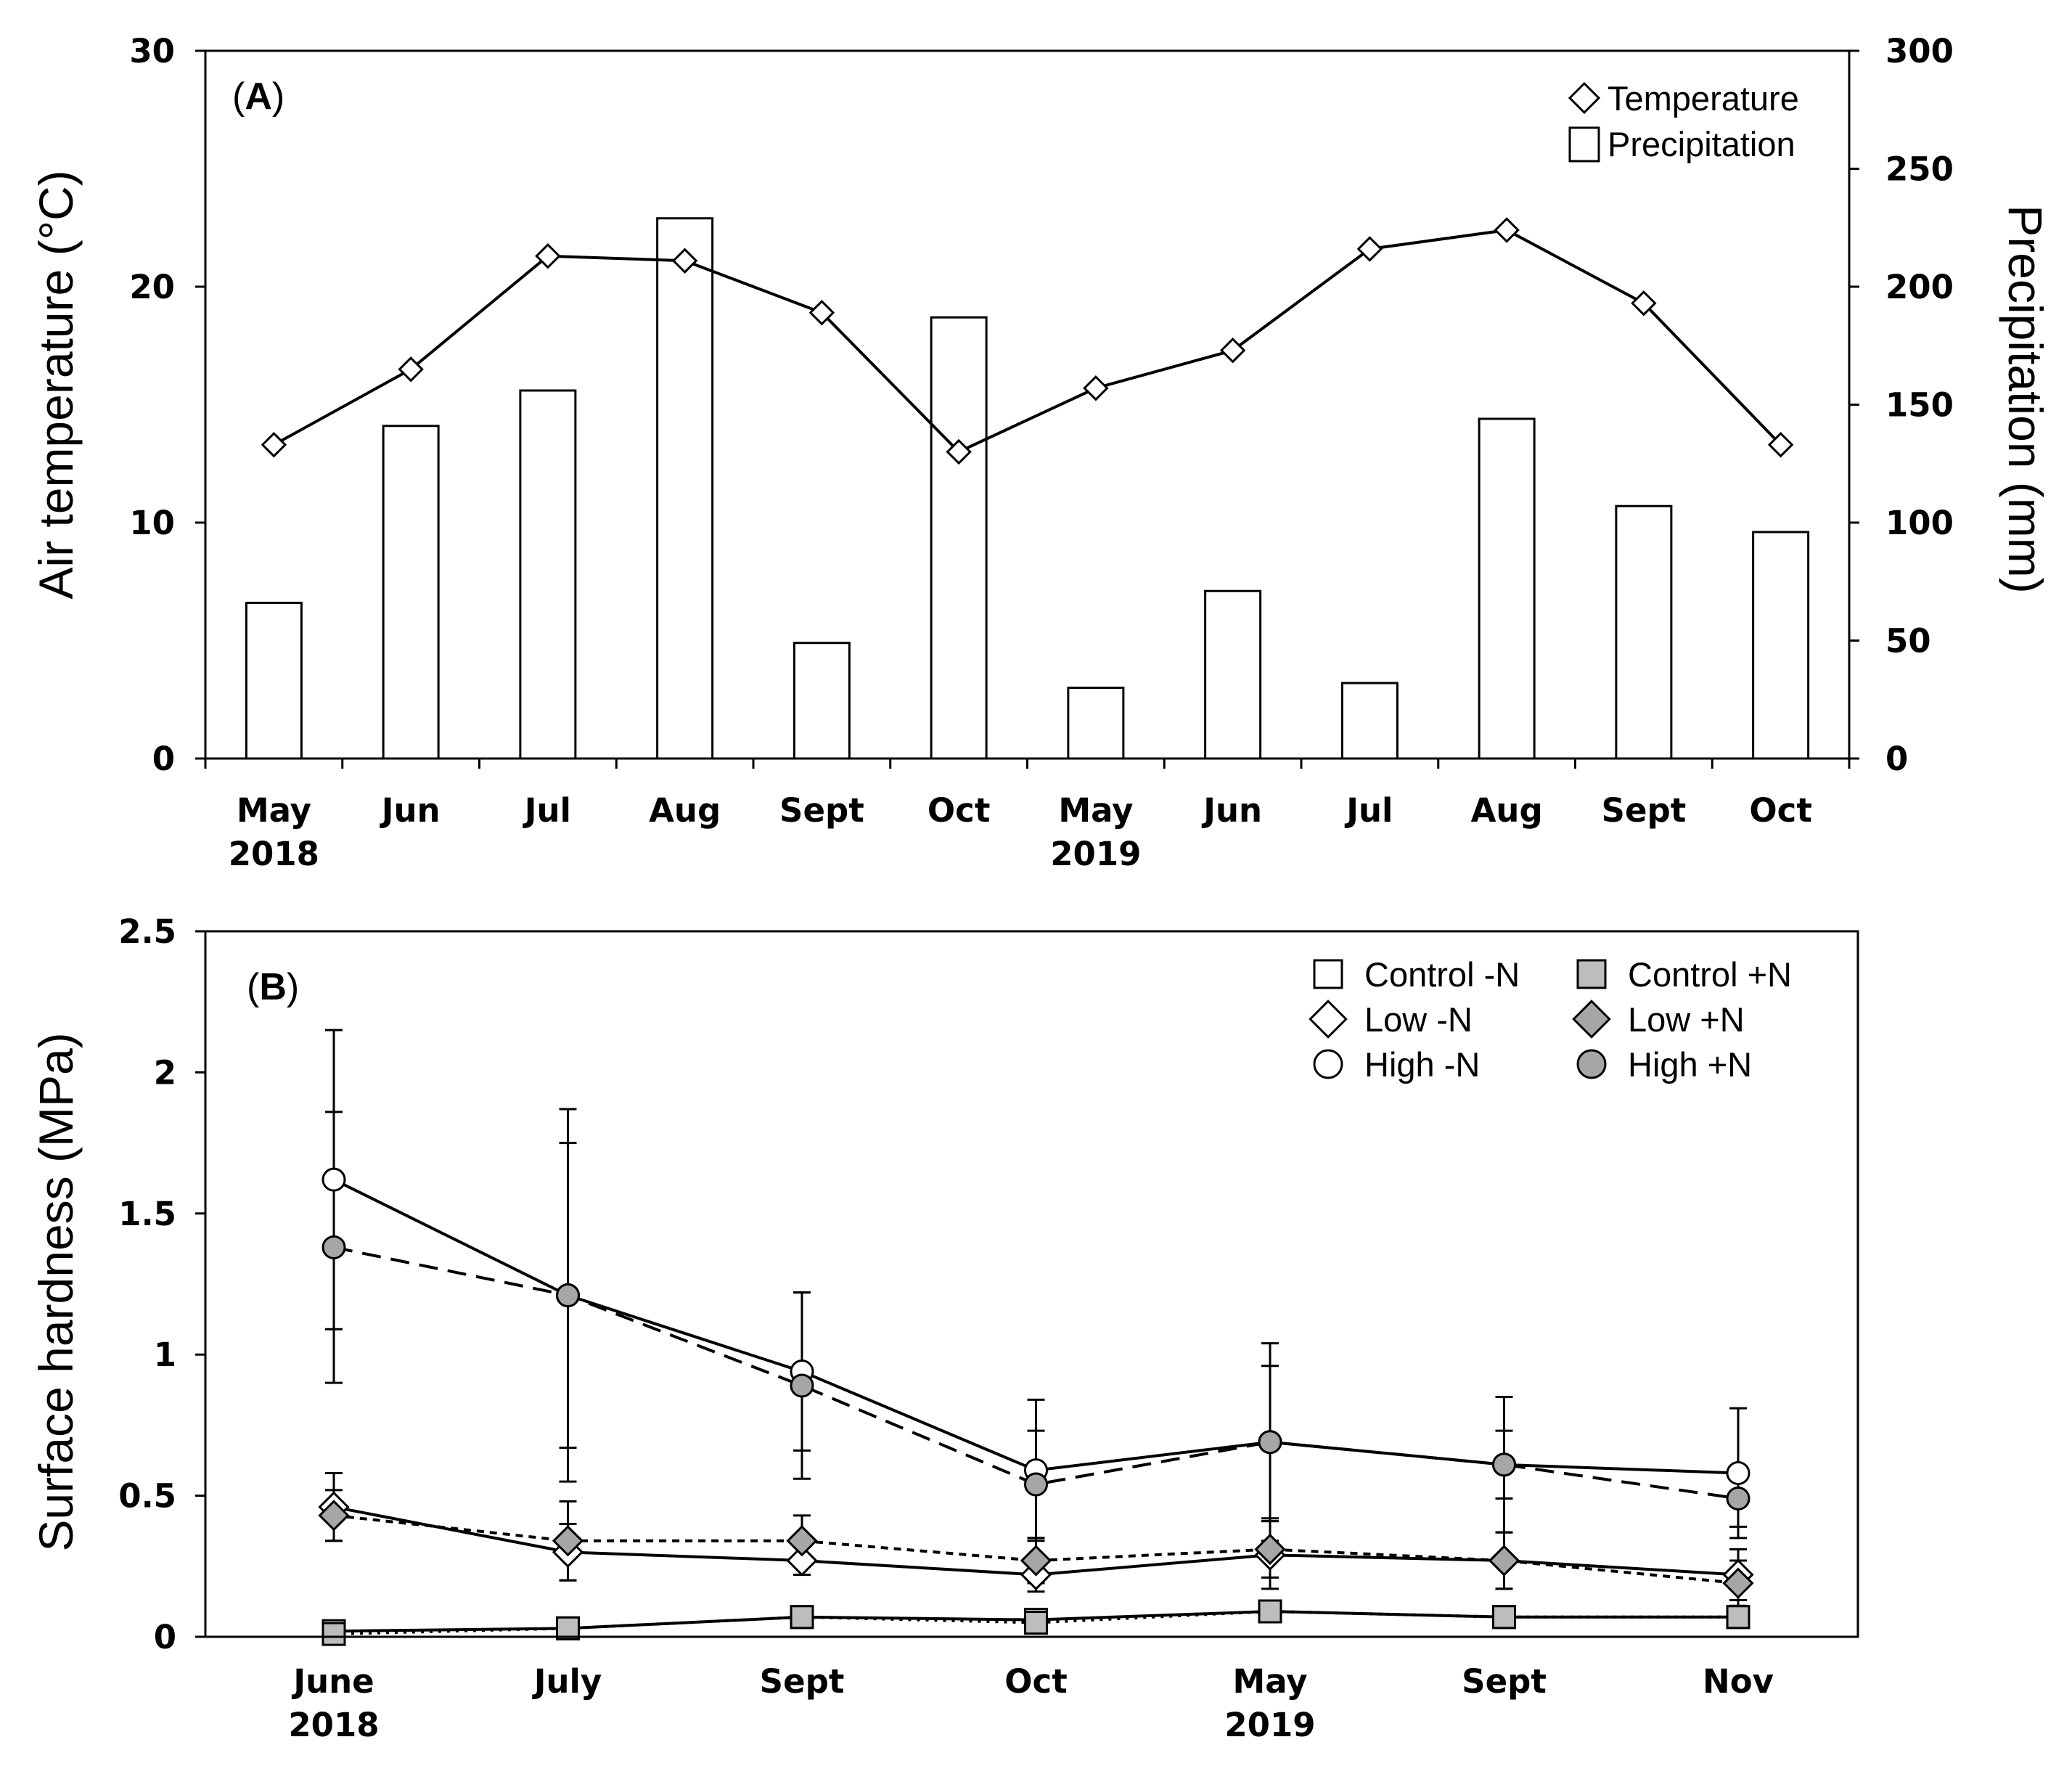 Image resolution: width=2072 pixels, height=1766 pixels. I want to click on y2-tick-label-200: 200, so click(1920, 287).